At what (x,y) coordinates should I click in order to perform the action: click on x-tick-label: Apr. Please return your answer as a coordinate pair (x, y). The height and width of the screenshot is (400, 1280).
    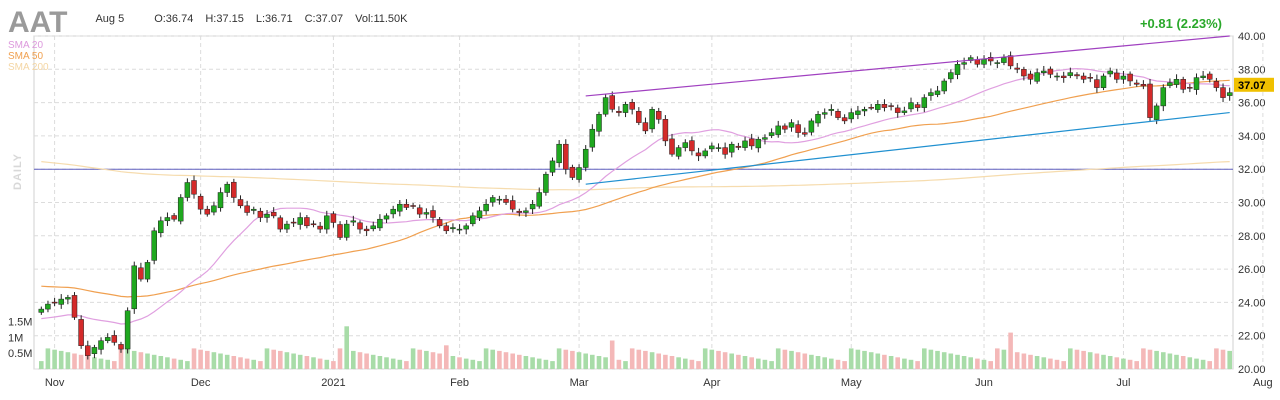
    Looking at the image, I should click on (711, 383).